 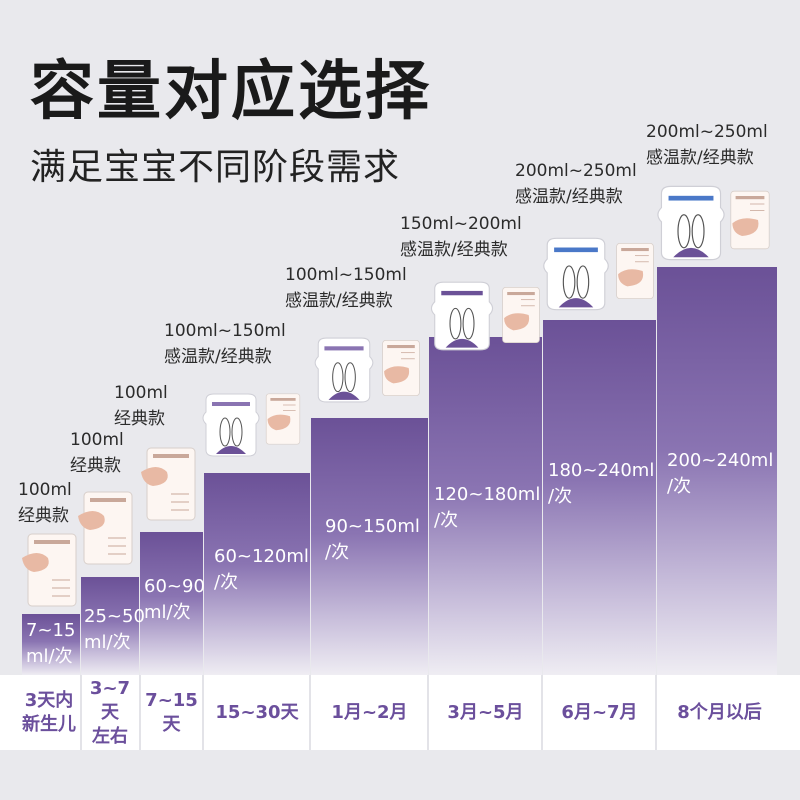 I want to click on page-title: 容量对应选择, so click(x=231, y=92).